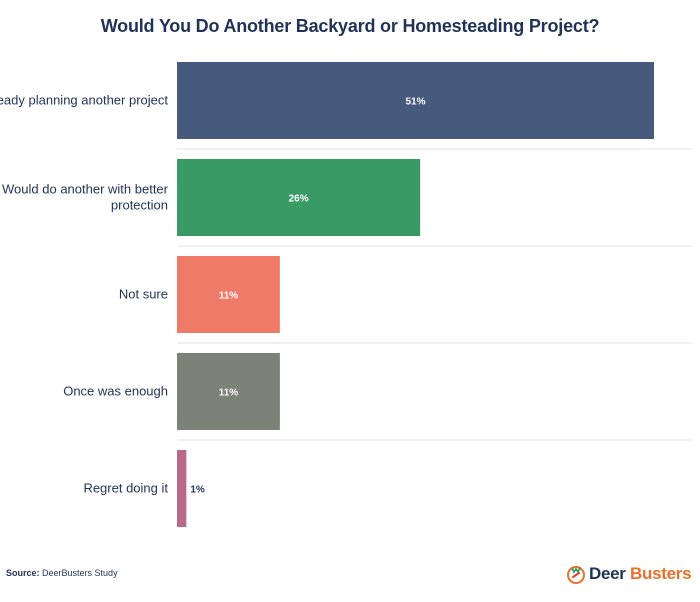  What do you see at coordinates (143, 294) in the screenshot?
I see `category-label: Not sure` at bounding box center [143, 294].